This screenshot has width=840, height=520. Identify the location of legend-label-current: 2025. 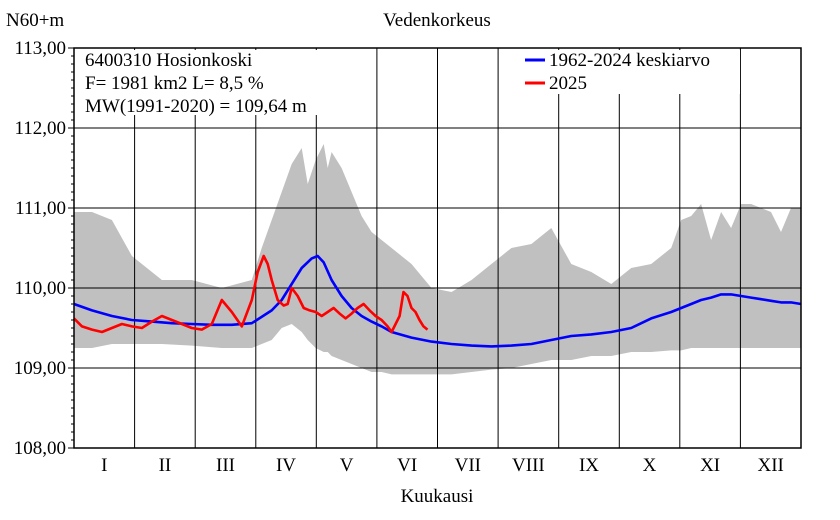
(568, 83).